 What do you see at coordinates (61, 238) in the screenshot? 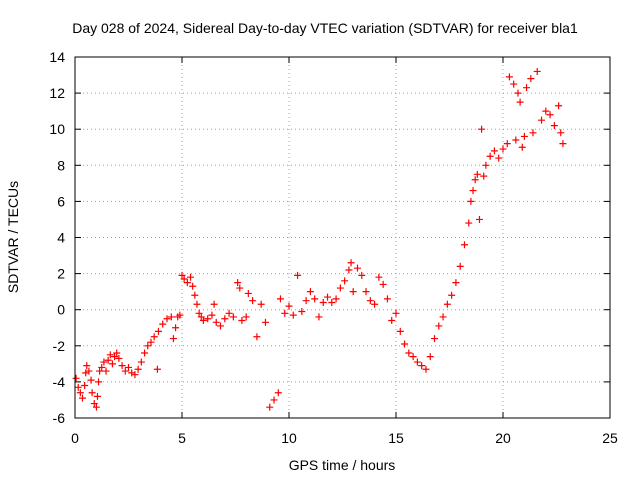
I see `y-tick-label: 4` at bounding box center [61, 238].